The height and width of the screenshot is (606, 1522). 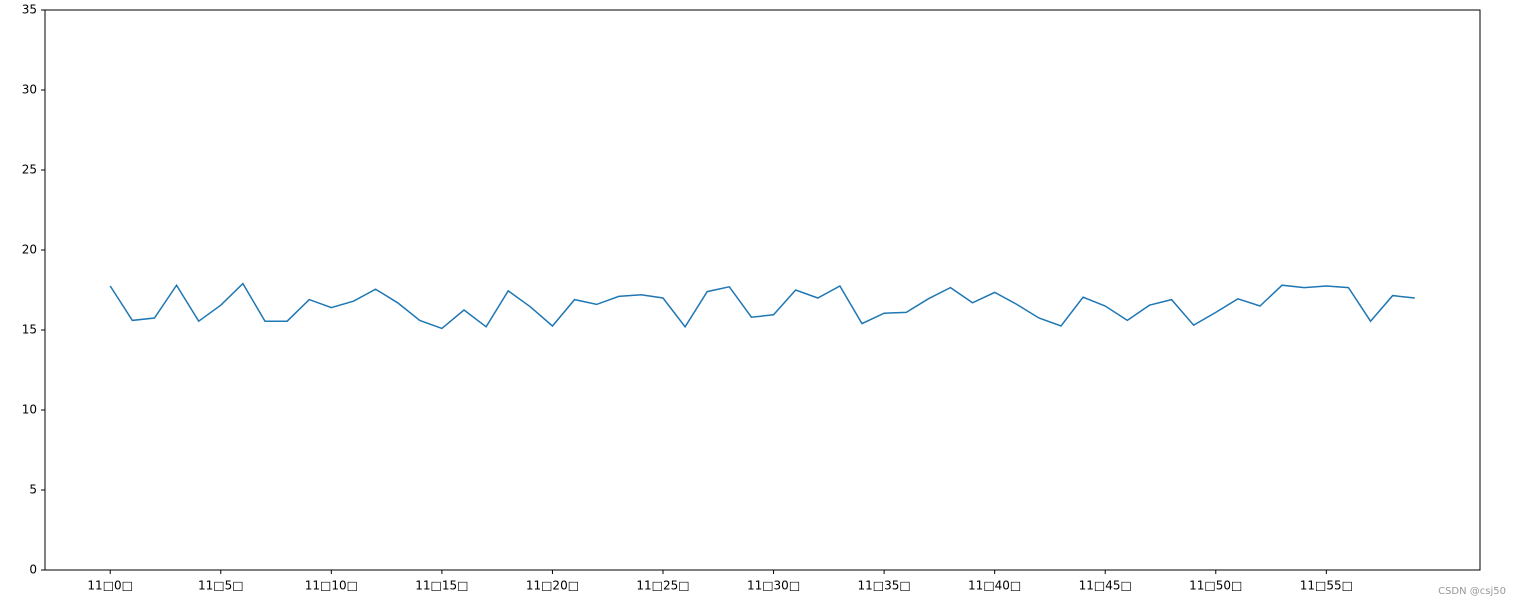 What do you see at coordinates (762, 306) in the screenshot?
I see `line` at bounding box center [762, 306].